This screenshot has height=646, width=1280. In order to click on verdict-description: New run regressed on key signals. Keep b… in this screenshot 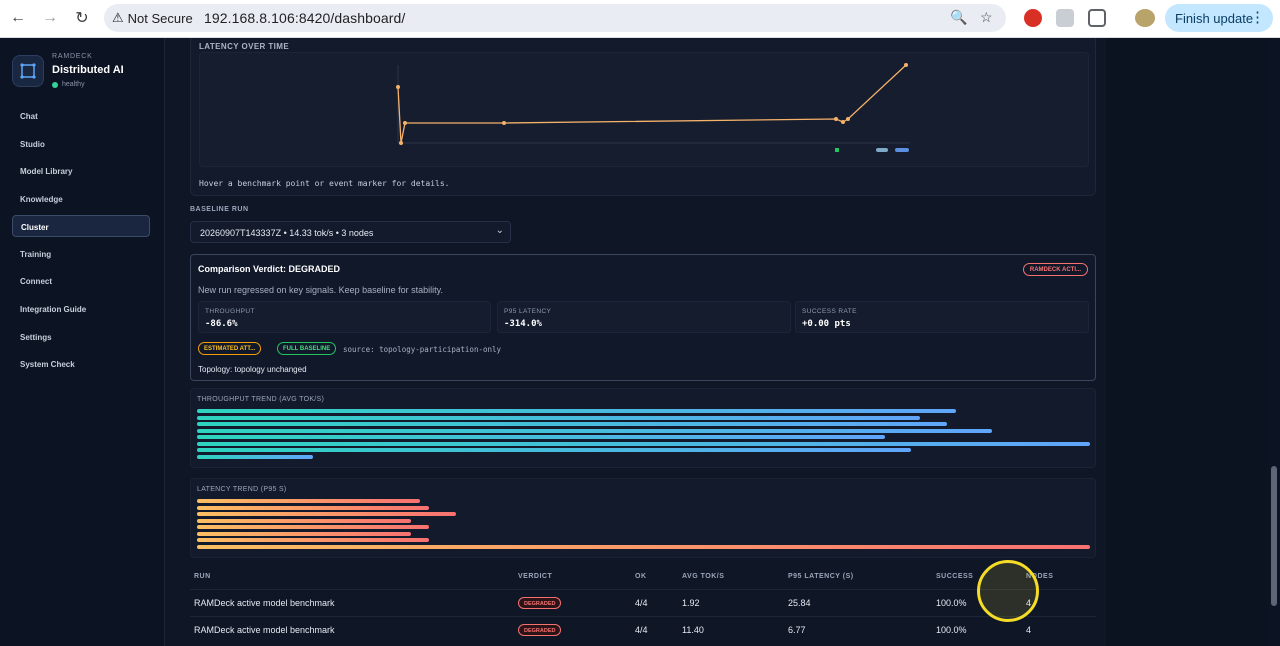, I will do `click(320, 290)`.